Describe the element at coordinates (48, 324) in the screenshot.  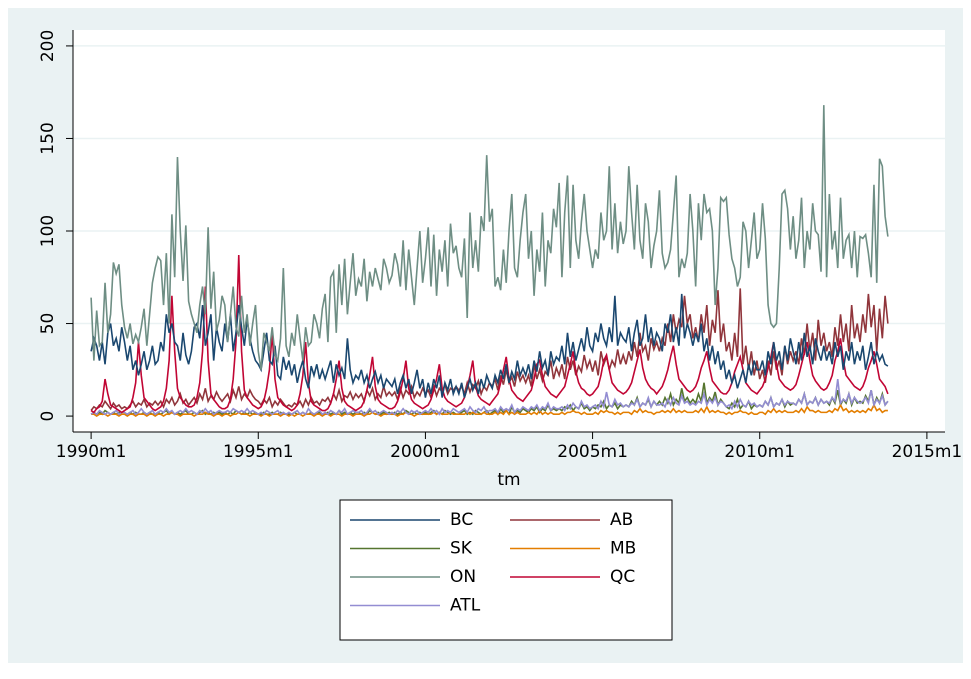
I see `y-tick-label: 50` at that location.